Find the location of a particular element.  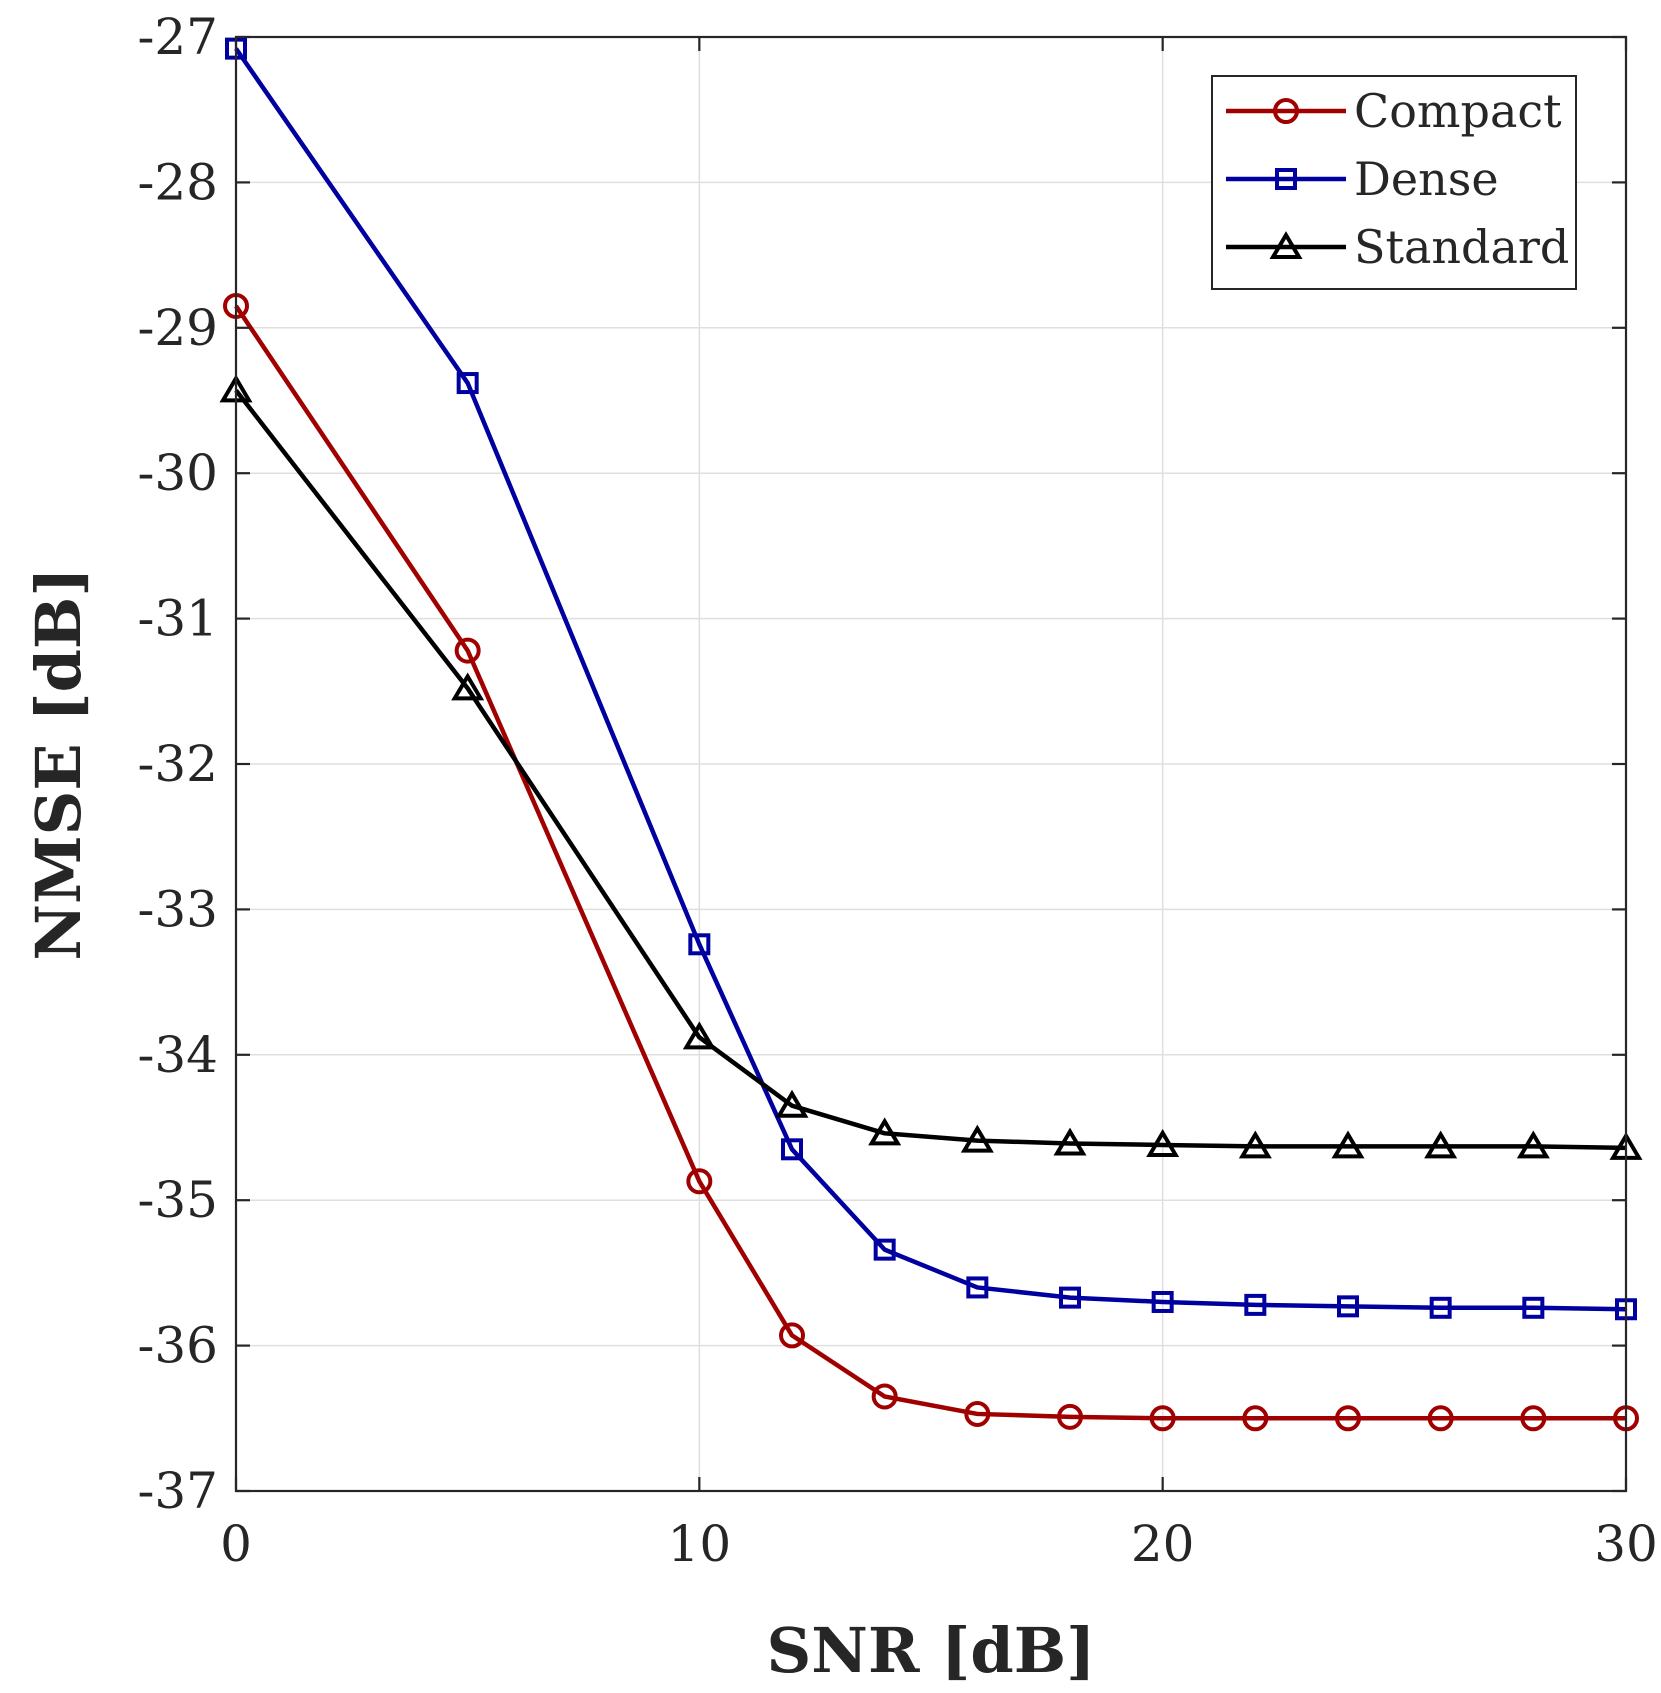

legend-marker-standard is located at coordinates (1286, 245).